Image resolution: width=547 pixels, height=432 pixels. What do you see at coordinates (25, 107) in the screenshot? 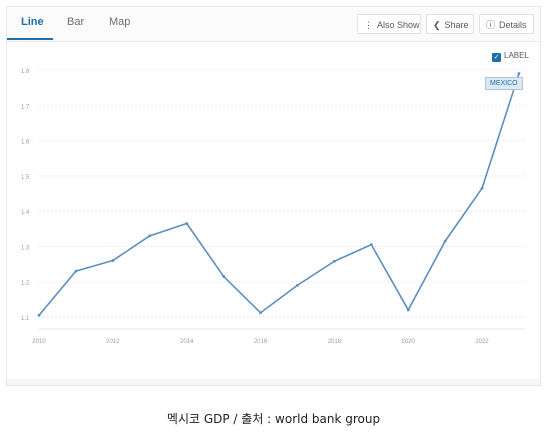
I see `y-tick-label: 1.7` at bounding box center [25, 107].